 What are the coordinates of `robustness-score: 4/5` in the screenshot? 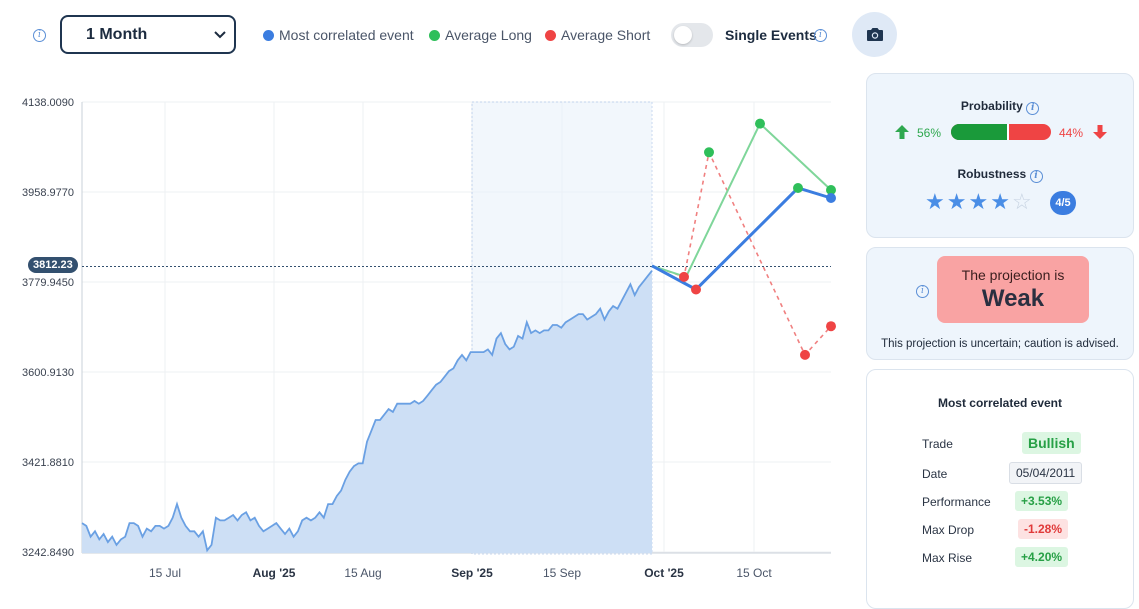 It's located at (1063, 203).